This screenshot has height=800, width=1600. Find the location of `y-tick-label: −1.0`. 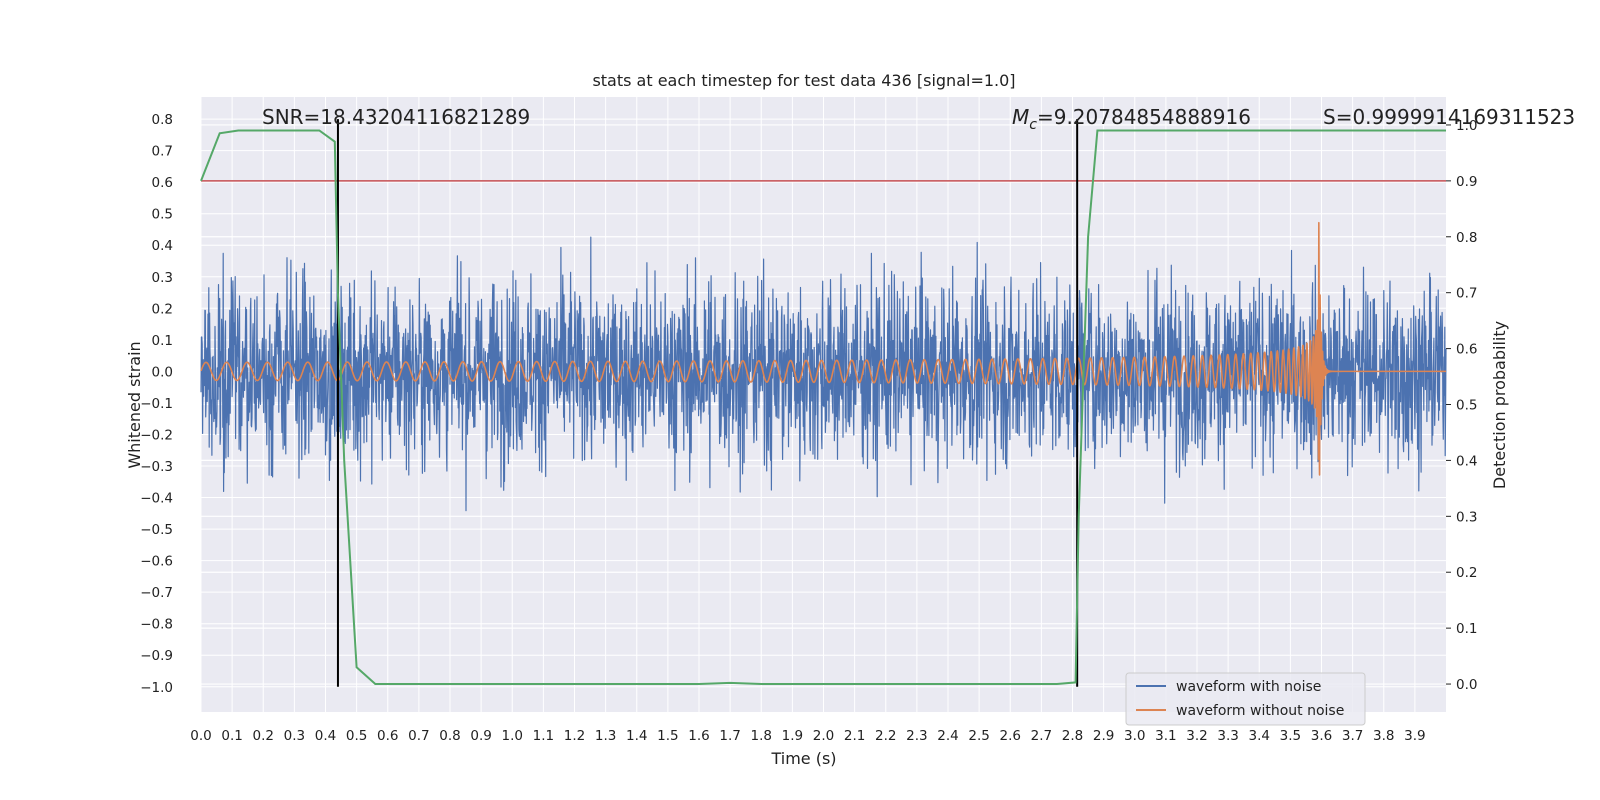

y-tick-label: −1.0 is located at coordinates (156, 688).